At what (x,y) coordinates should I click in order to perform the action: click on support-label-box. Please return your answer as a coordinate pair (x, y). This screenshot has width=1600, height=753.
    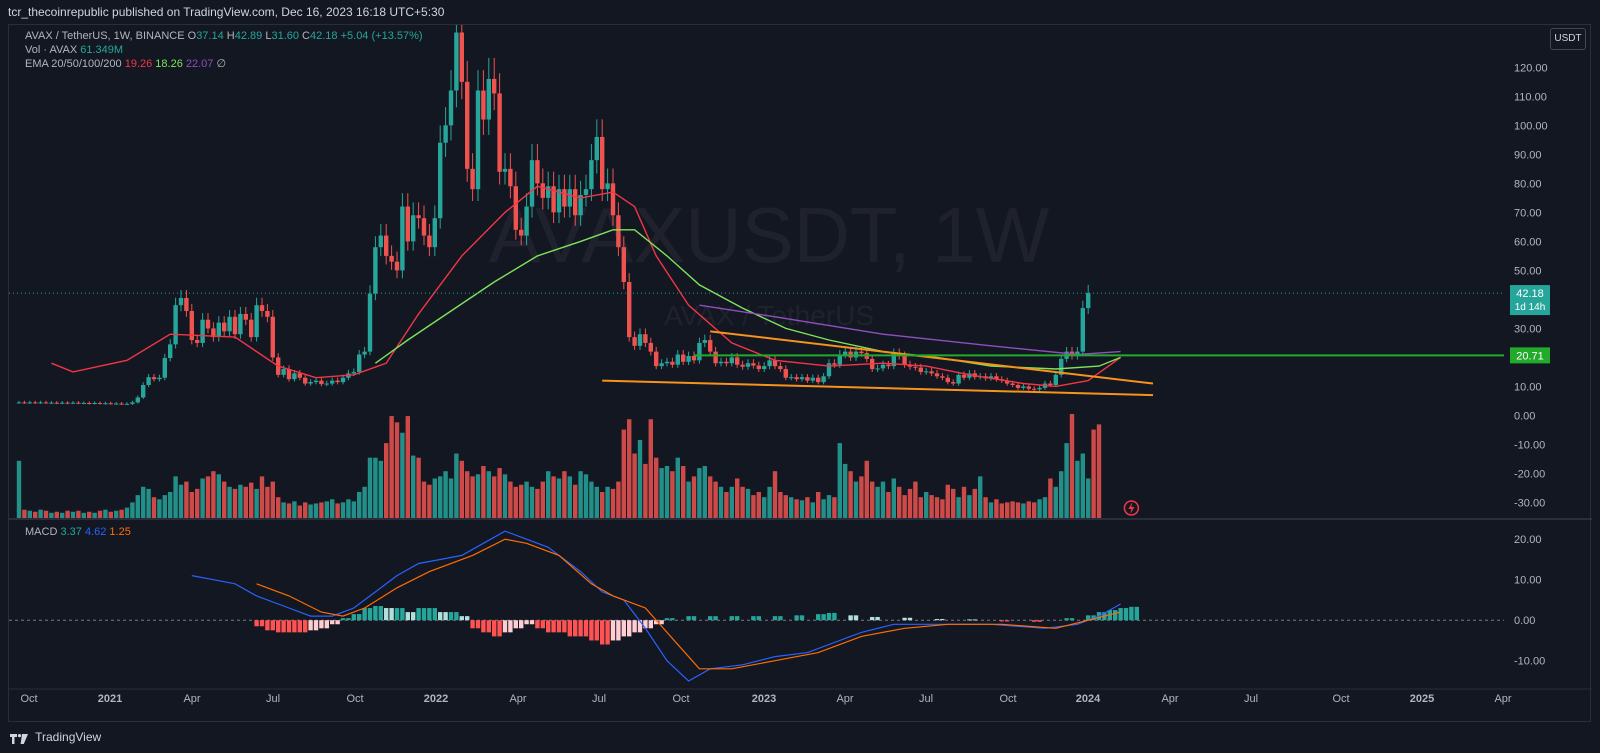
    Looking at the image, I should click on (1530, 355).